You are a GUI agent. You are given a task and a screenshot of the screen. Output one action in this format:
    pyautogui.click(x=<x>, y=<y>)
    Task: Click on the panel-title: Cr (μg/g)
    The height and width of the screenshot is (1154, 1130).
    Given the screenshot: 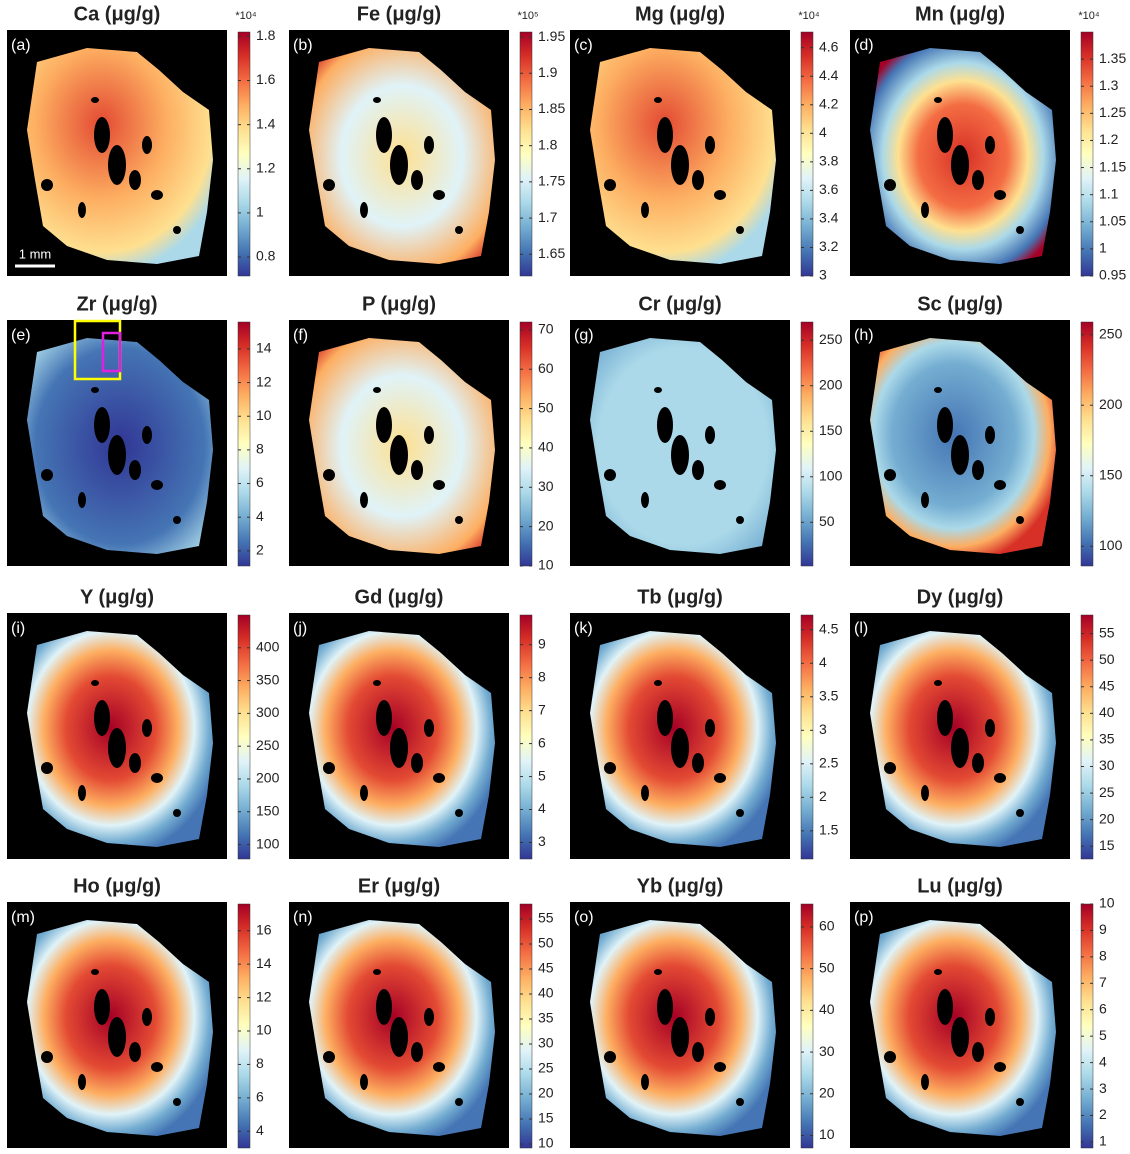 What is the action you would take?
    pyautogui.click(x=679, y=304)
    